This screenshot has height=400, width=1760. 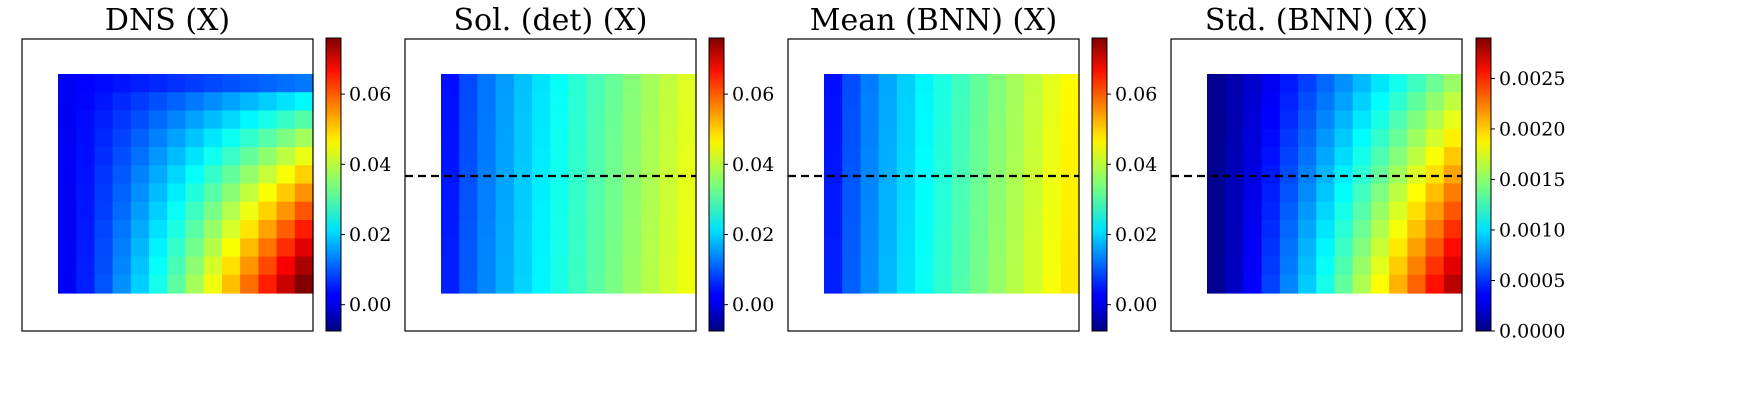 What do you see at coordinates (550, 20) in the screenshot?
I see `panel-title: Sol. (det) (X)` at bounding box center [550, 20].